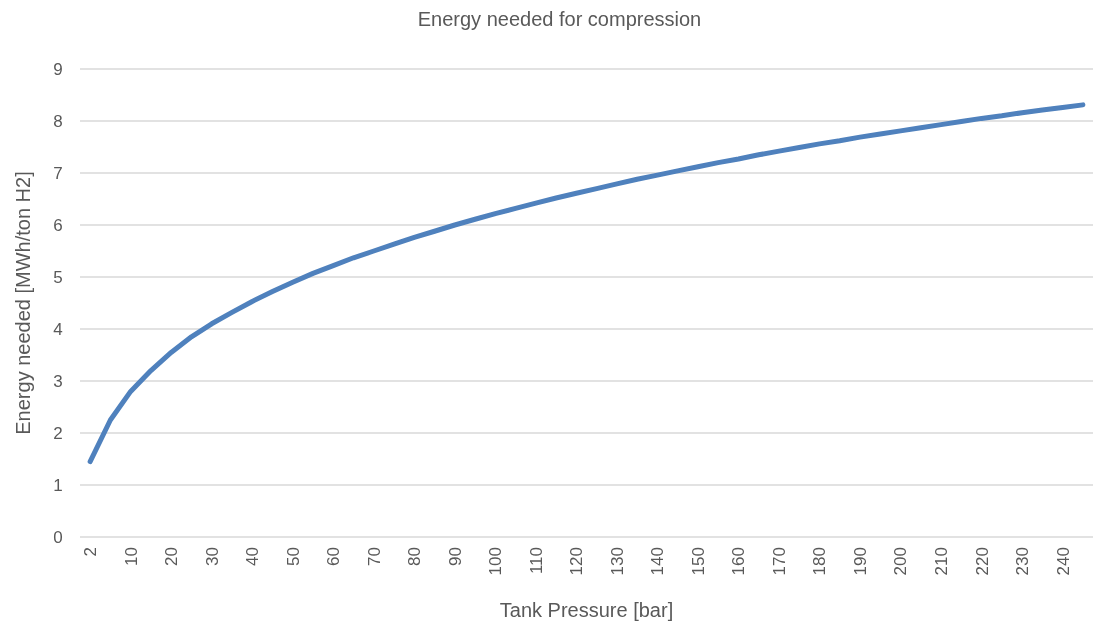  I want to click on x-tick-label: 2, so click(91, 552).